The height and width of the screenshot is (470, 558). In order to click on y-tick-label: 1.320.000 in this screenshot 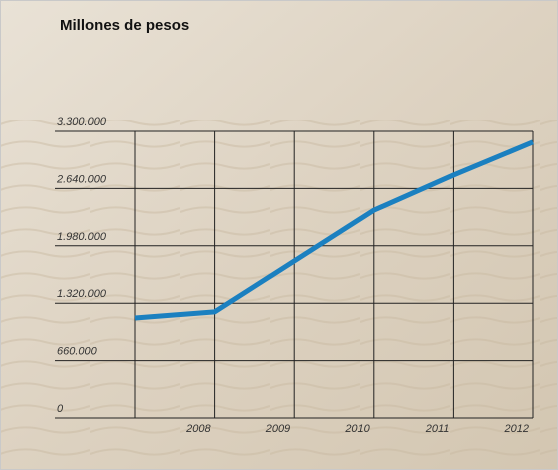, I will do `click(82, 294)`.